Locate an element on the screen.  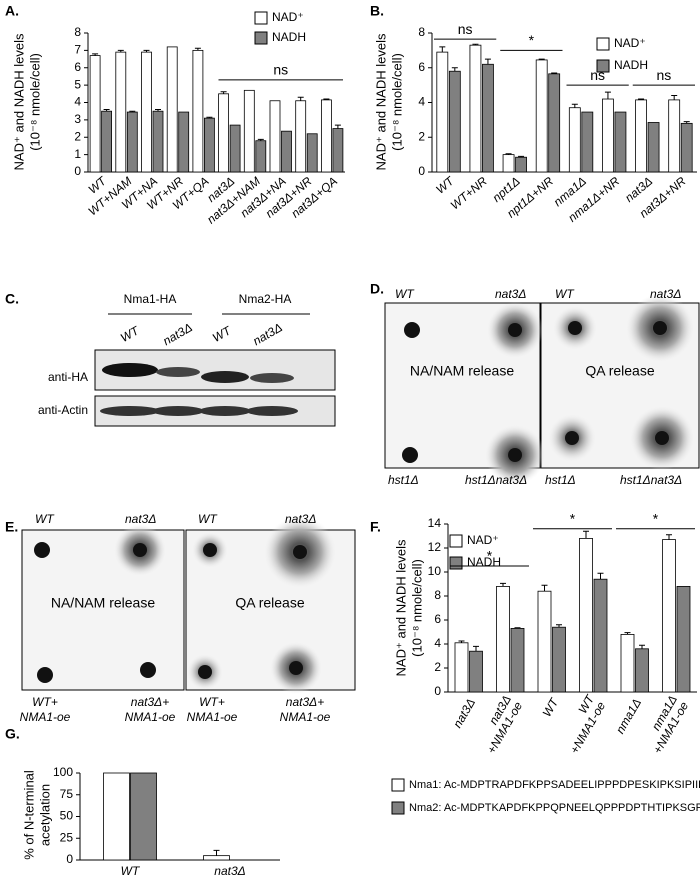
x-tick-group: WT+NR is located at coordinates (469, 193).